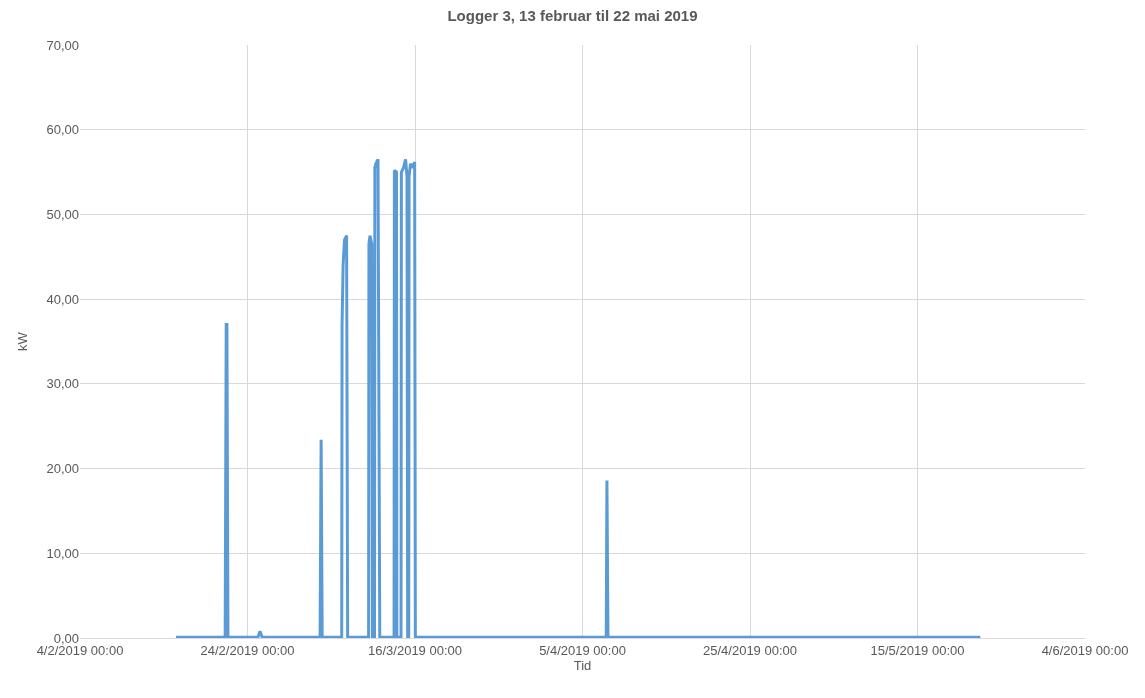 The width and height of the screenshot is (1145, 698). What do you see at coordinates (62, 45) in the screenshot?
I see `y-tick-label: 70,00` at bounding box center [62, 45].